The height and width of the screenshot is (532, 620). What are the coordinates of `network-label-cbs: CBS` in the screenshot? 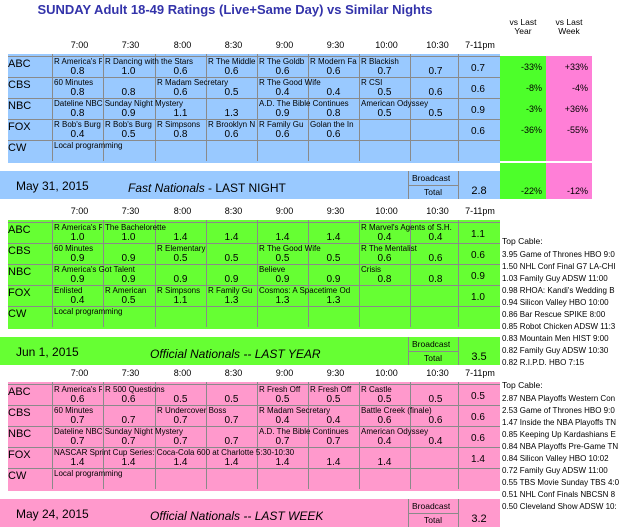 It's located at (19, 251).